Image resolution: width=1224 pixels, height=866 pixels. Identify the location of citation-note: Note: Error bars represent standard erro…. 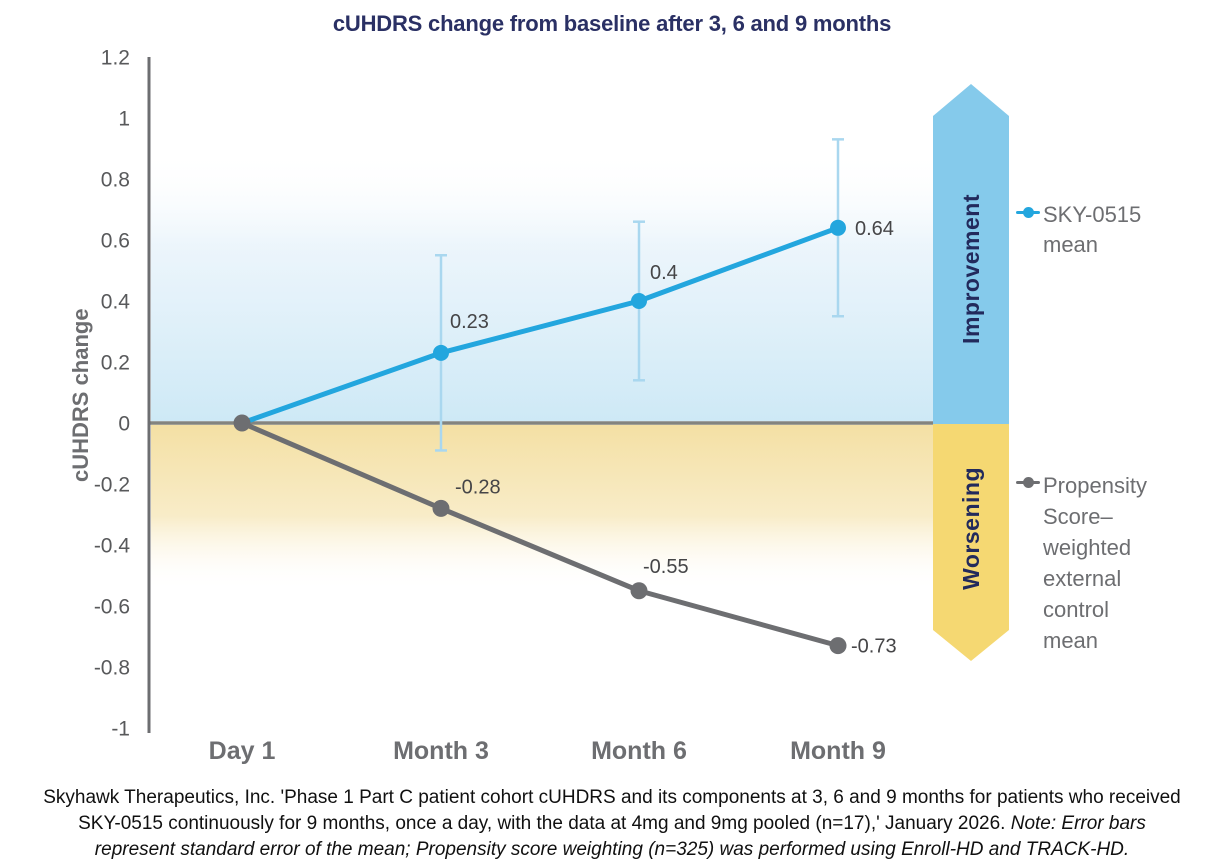
(620, 836).